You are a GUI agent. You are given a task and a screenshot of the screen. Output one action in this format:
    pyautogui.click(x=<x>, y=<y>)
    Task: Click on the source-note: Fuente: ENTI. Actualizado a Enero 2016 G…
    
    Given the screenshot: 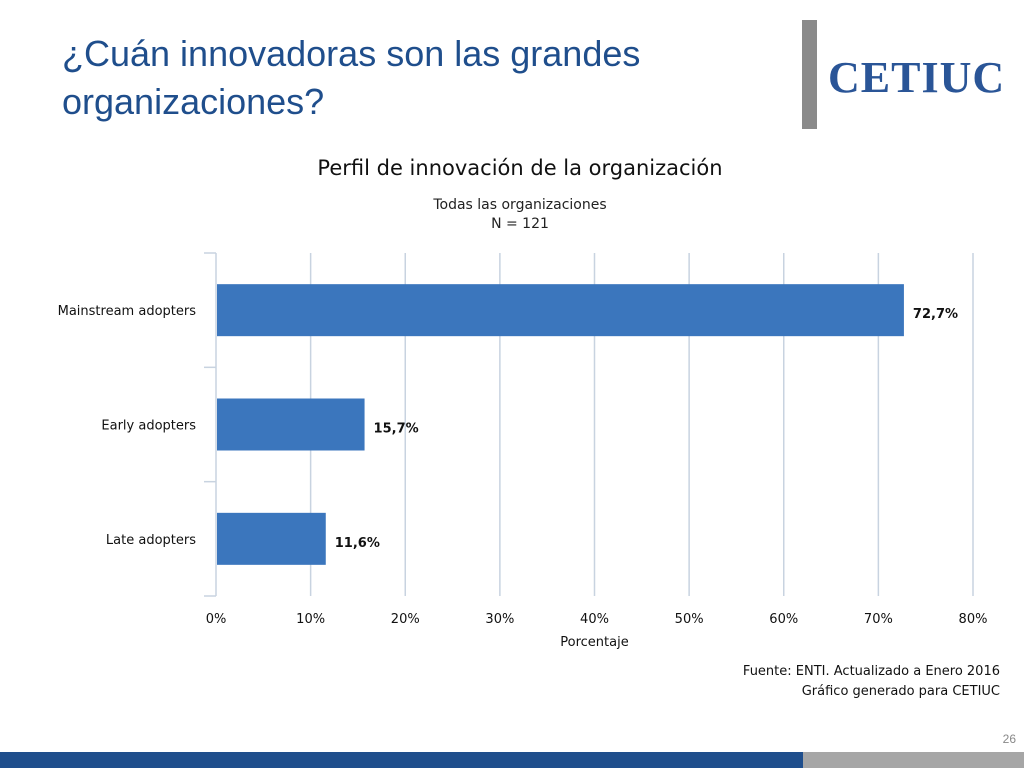 What is the action you would take?
    pyautogui.click(x=871, y=682)
    